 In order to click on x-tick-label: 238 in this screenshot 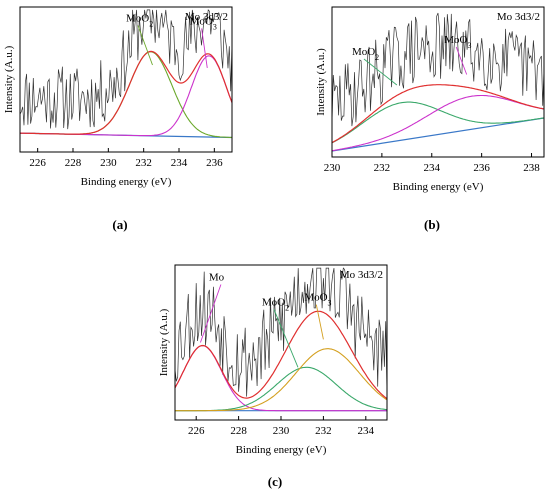, I will do `click(531, 168)`.